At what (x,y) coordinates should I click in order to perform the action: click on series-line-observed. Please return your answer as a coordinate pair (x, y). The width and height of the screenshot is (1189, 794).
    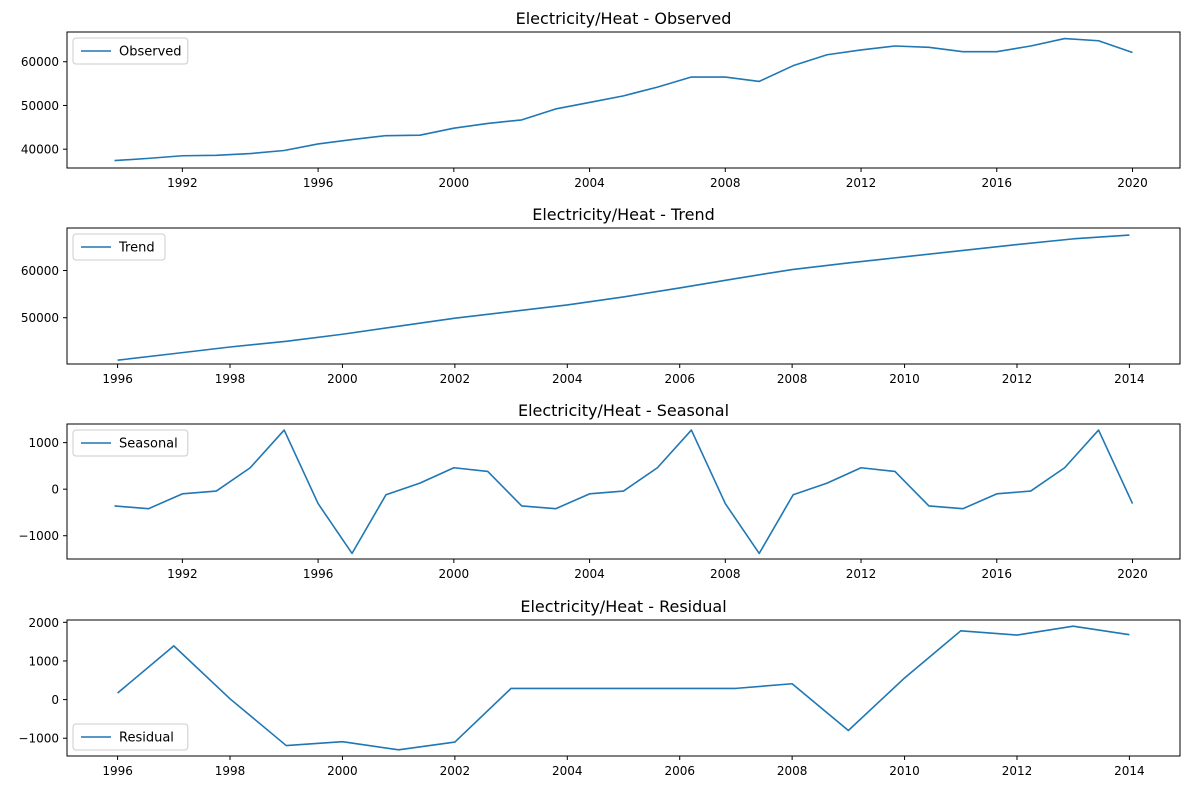
    Looking at the image, I should click on (623, 99).